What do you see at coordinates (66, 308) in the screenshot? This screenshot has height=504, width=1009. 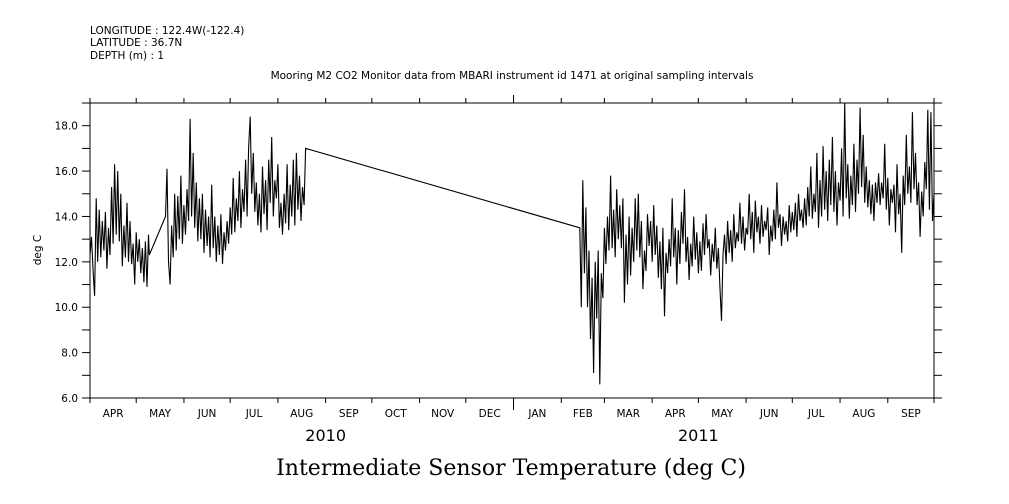 I see `y-tick-label: 10.0` at bounding box center [66, 308].